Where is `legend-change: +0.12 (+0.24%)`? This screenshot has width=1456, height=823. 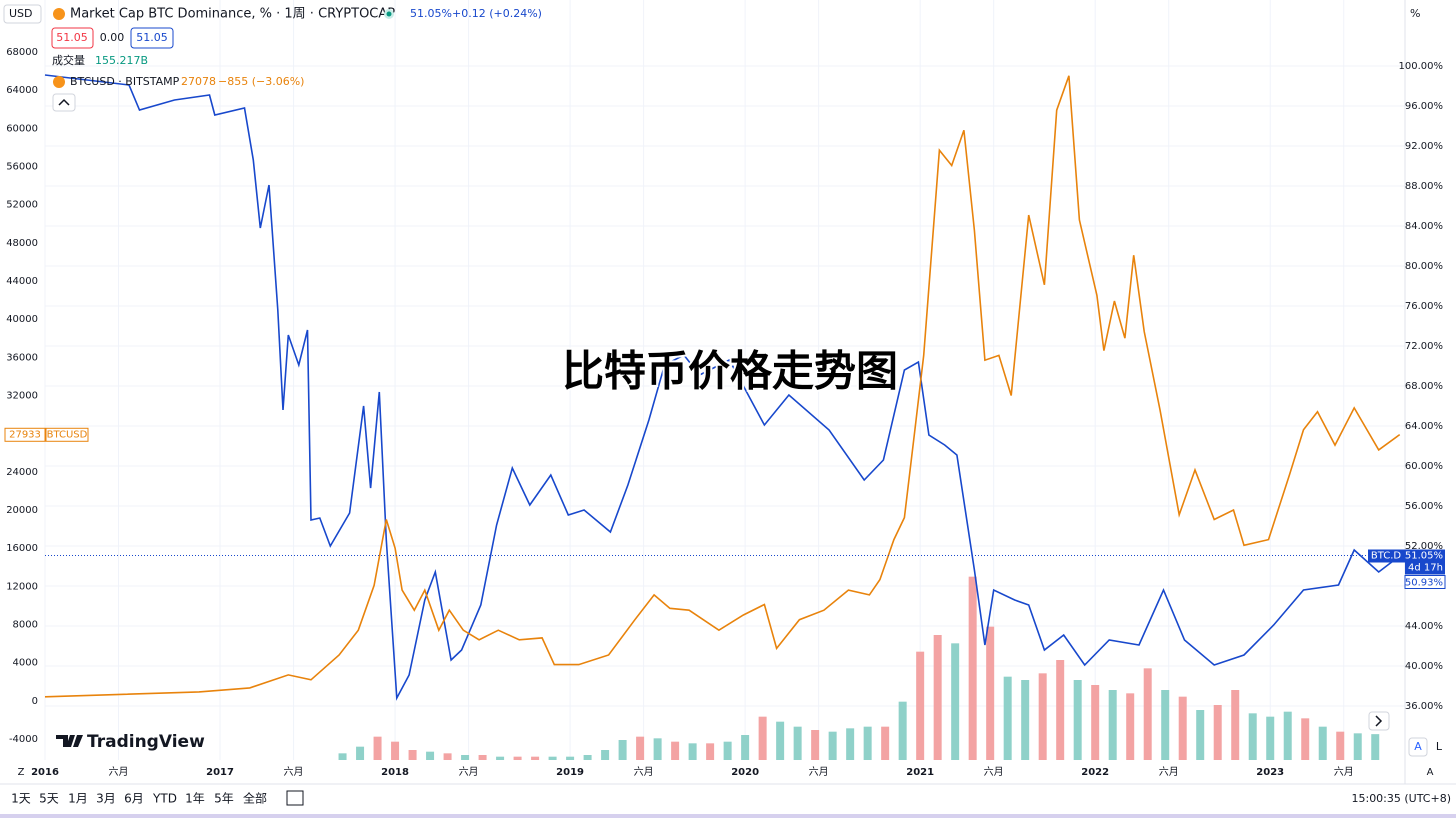
legend-change: +0.12 (+0.24%) is located at coordinates (497, 13).